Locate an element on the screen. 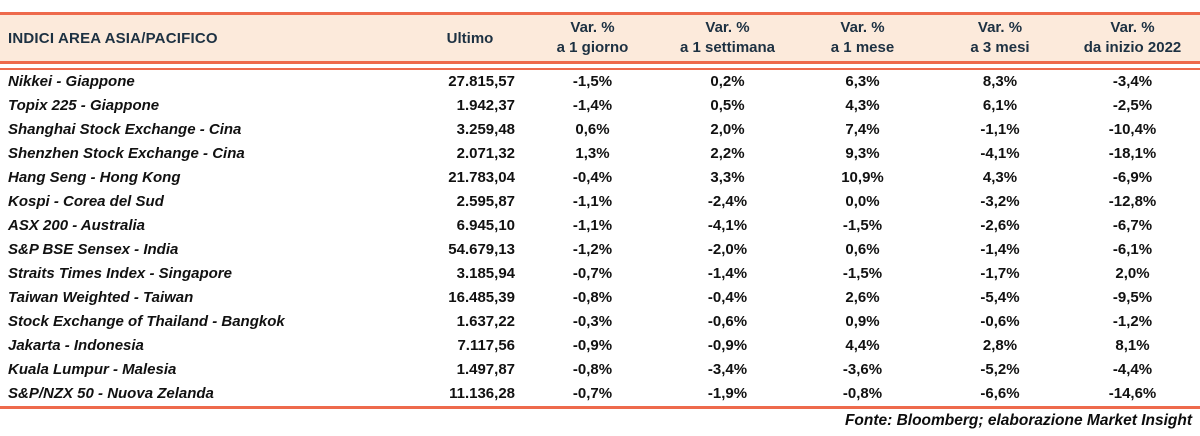 This screenshot has width=1200, height=436. header-rule-gap is located at coordinates (600, 66).